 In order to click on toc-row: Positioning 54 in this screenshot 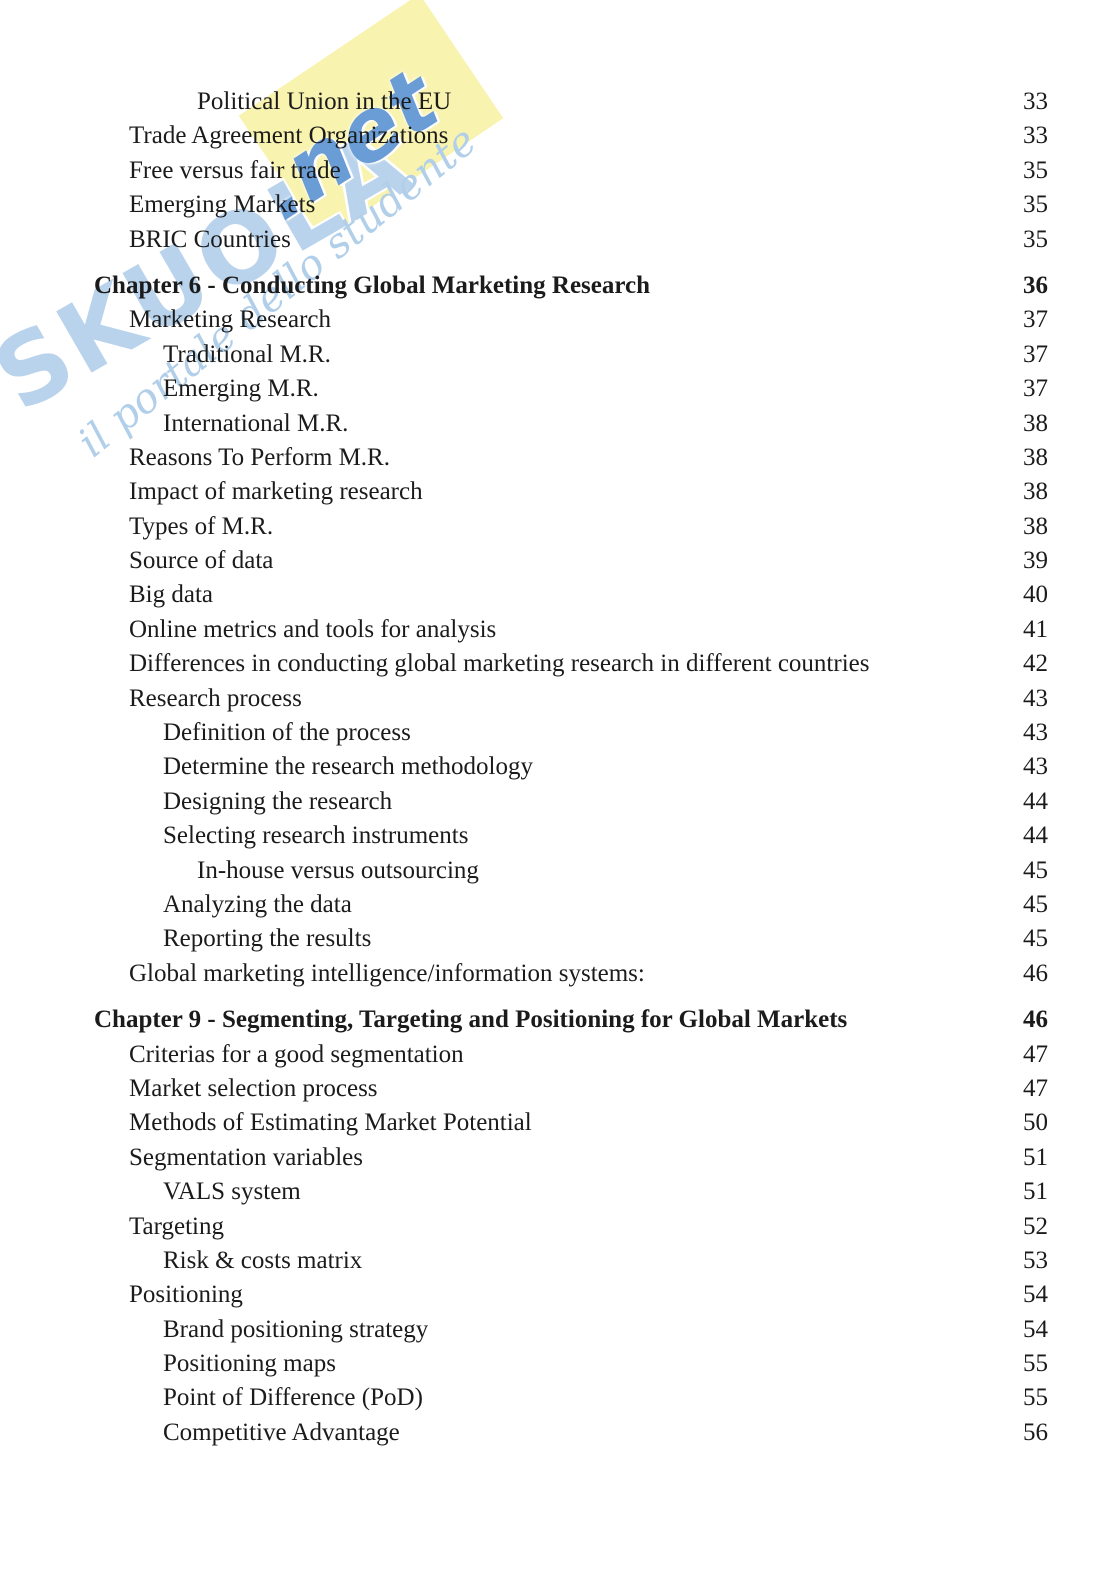, I will do `click(571, 1295)`.